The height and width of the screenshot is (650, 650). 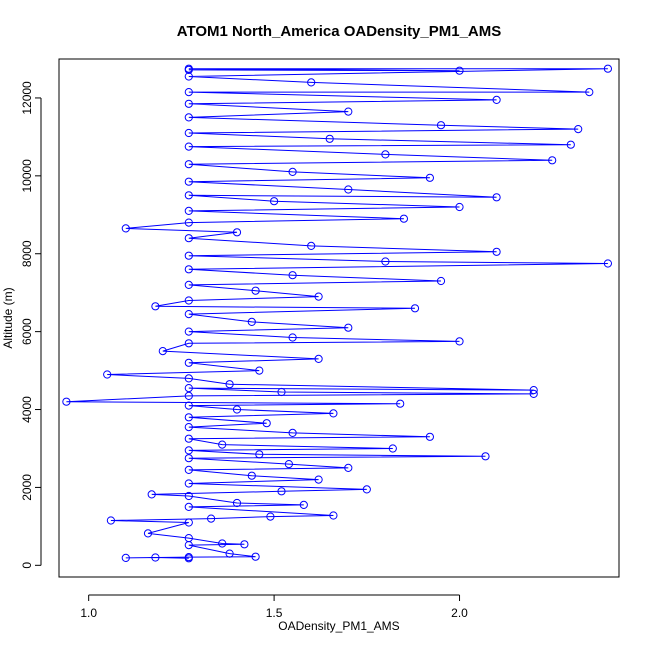 I want to click on x-tick-label: 1.5, so click(x=274, y=613).